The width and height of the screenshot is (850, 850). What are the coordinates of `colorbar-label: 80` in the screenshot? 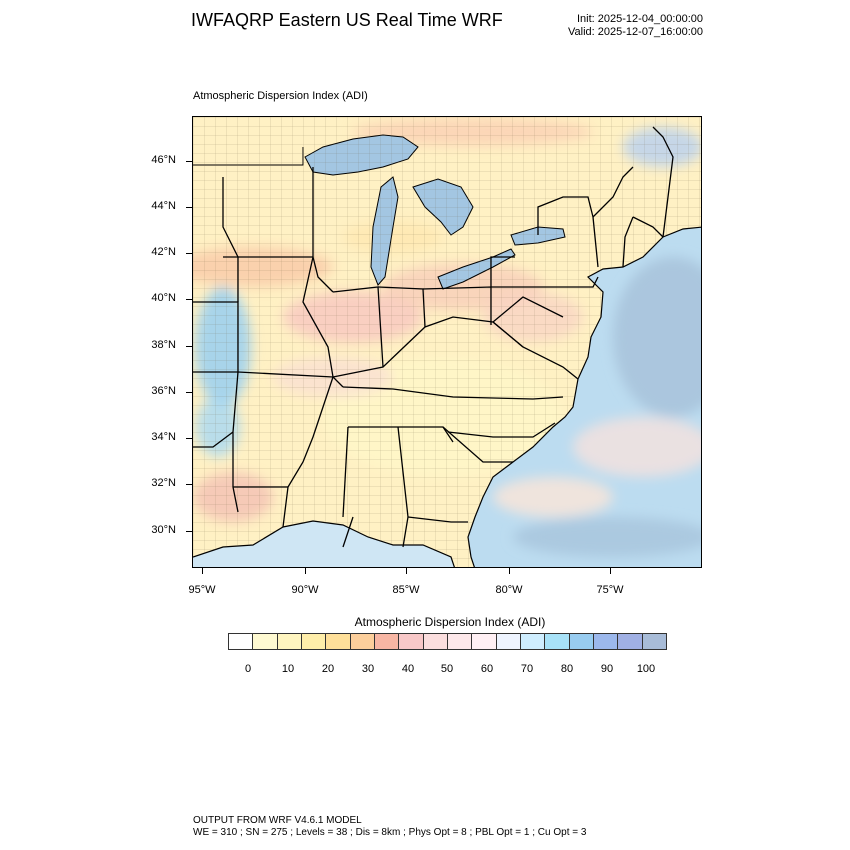 It's located at (567, 669).